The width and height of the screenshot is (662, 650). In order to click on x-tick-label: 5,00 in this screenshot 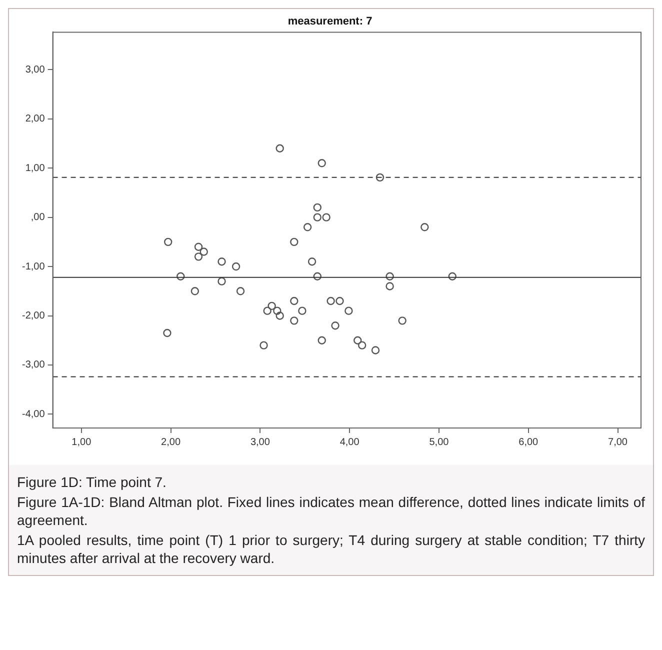, I will do `click(439, 442)`.